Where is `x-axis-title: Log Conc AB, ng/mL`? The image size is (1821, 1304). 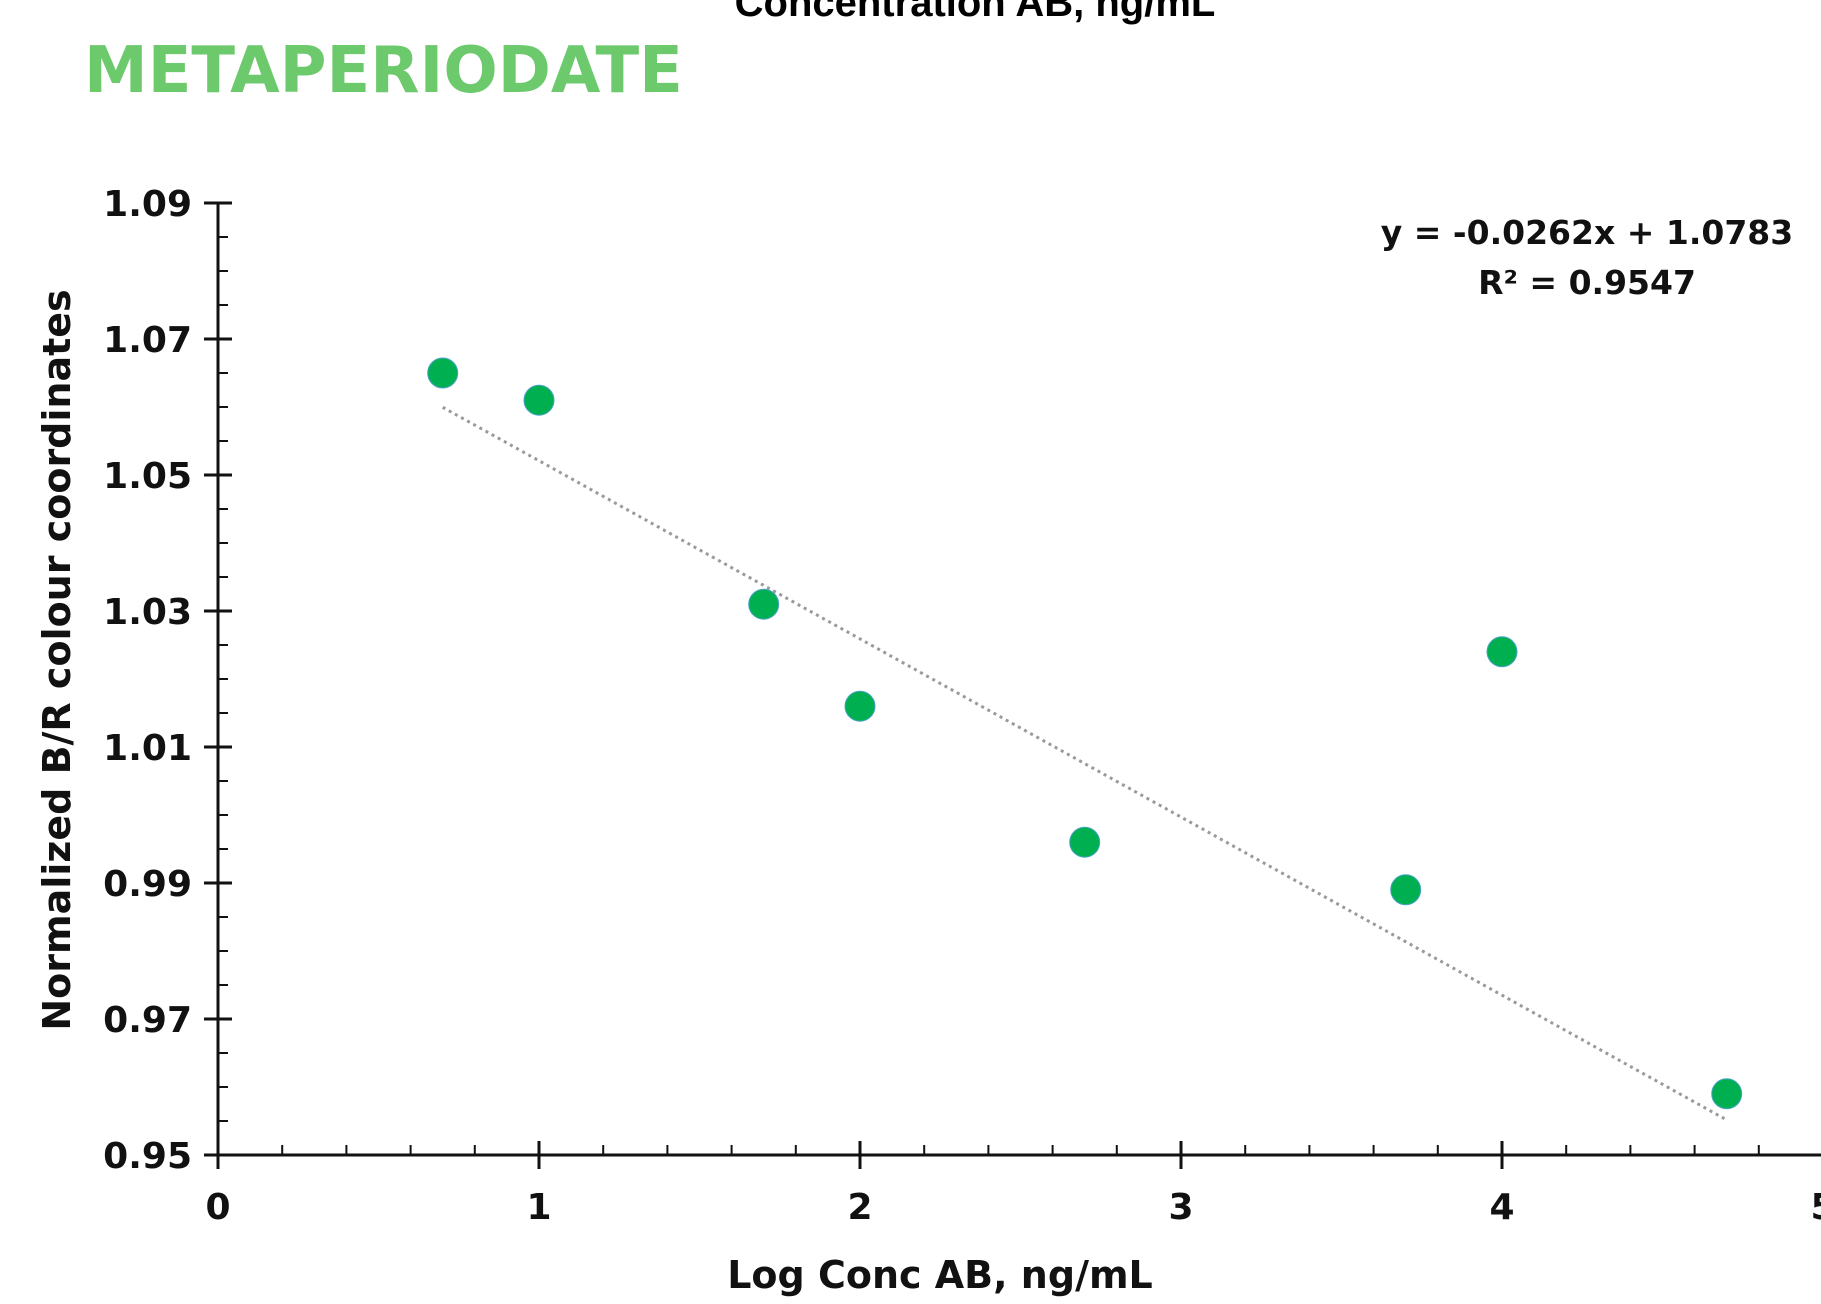 x-axis-title: Log Conc AB, ng/mL is located at coordinates (940, 1275).